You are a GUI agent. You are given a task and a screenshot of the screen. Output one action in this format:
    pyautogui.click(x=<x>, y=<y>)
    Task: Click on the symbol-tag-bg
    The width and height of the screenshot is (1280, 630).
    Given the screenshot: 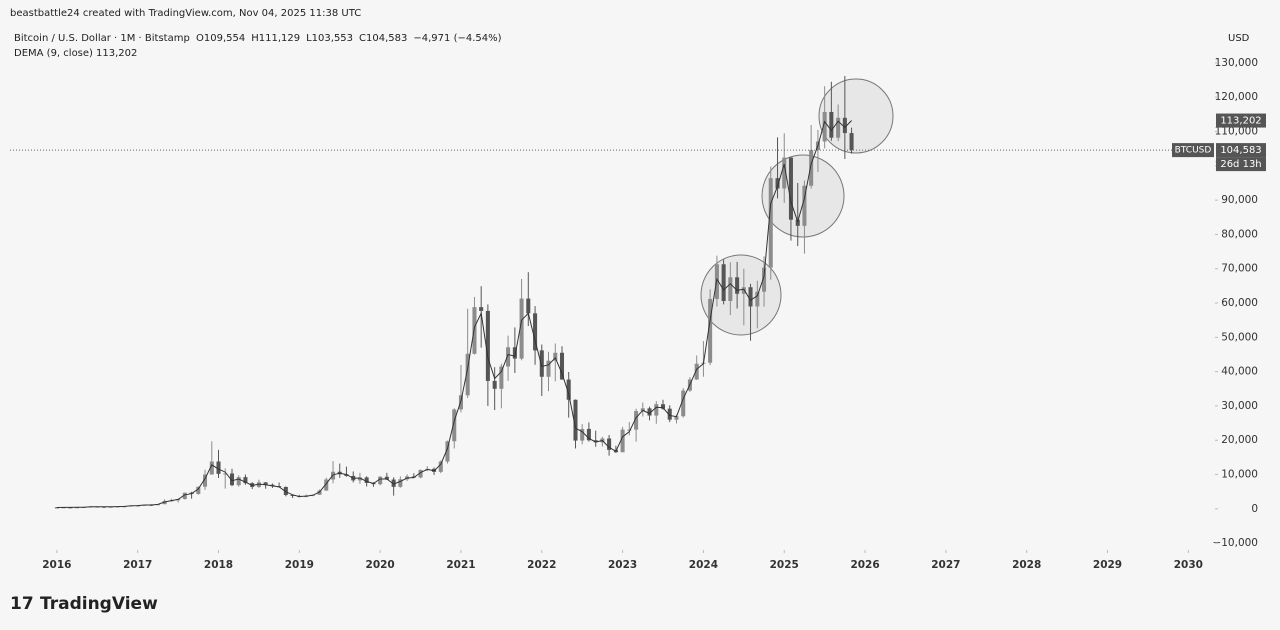 What is the action you would take?
    pyautogui.click(x=1193, y=150)
    